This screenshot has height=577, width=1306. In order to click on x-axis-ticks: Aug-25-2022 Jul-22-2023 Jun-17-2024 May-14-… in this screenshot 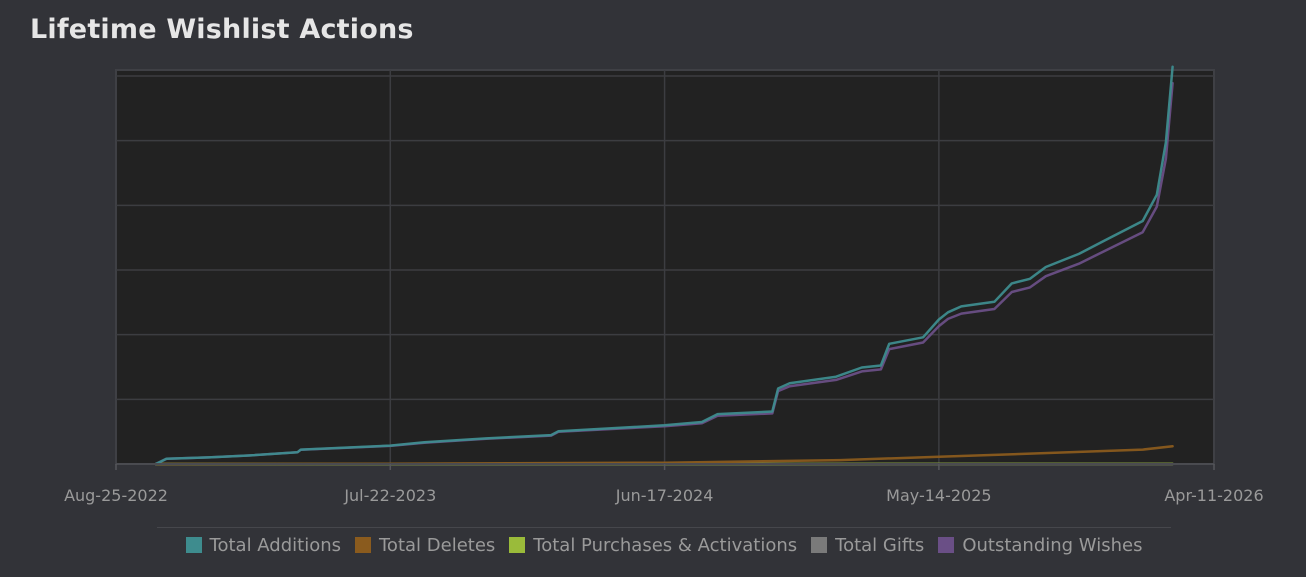, I will do `click(664, 484)`.